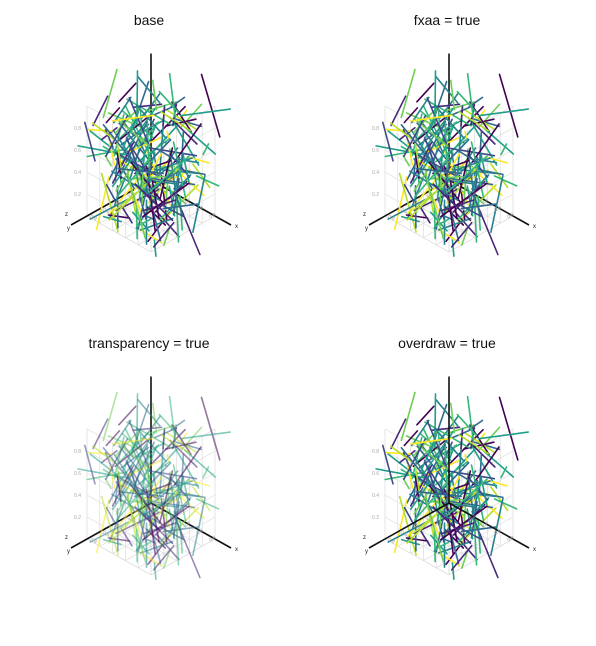 The image size is (596, 646). Describe the element at coordinates (199, 532) in the screenshot. I see `x-tick-label: 0.6` at that location.